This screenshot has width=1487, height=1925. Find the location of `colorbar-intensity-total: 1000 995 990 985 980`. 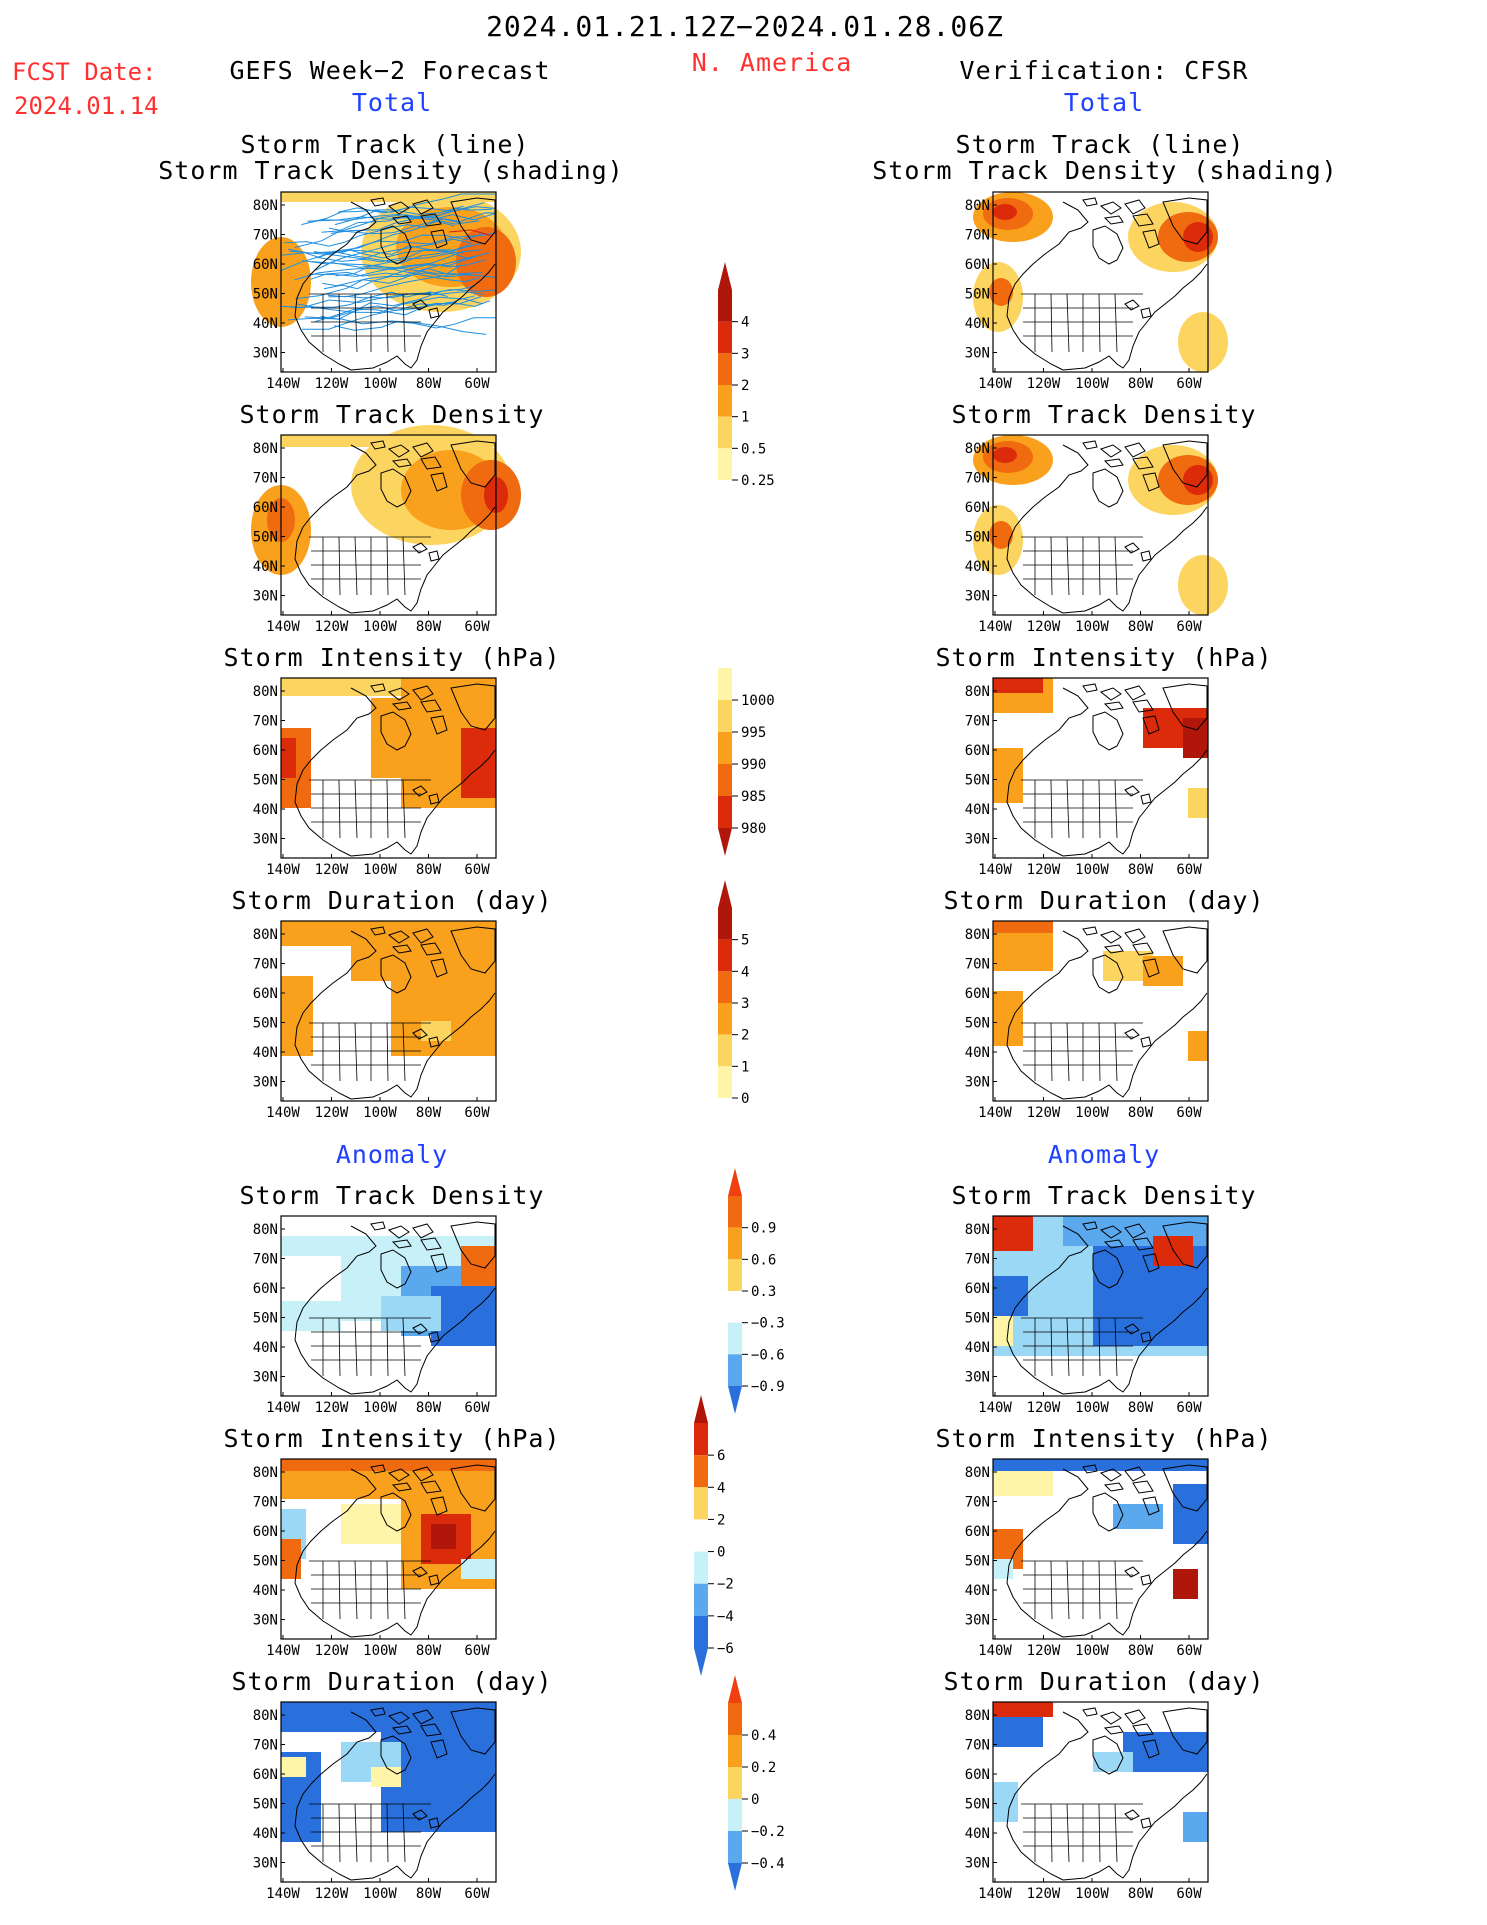

colorbar-intensity-total: 1000 995 990 985 980 is located at coordinates (755, 752).